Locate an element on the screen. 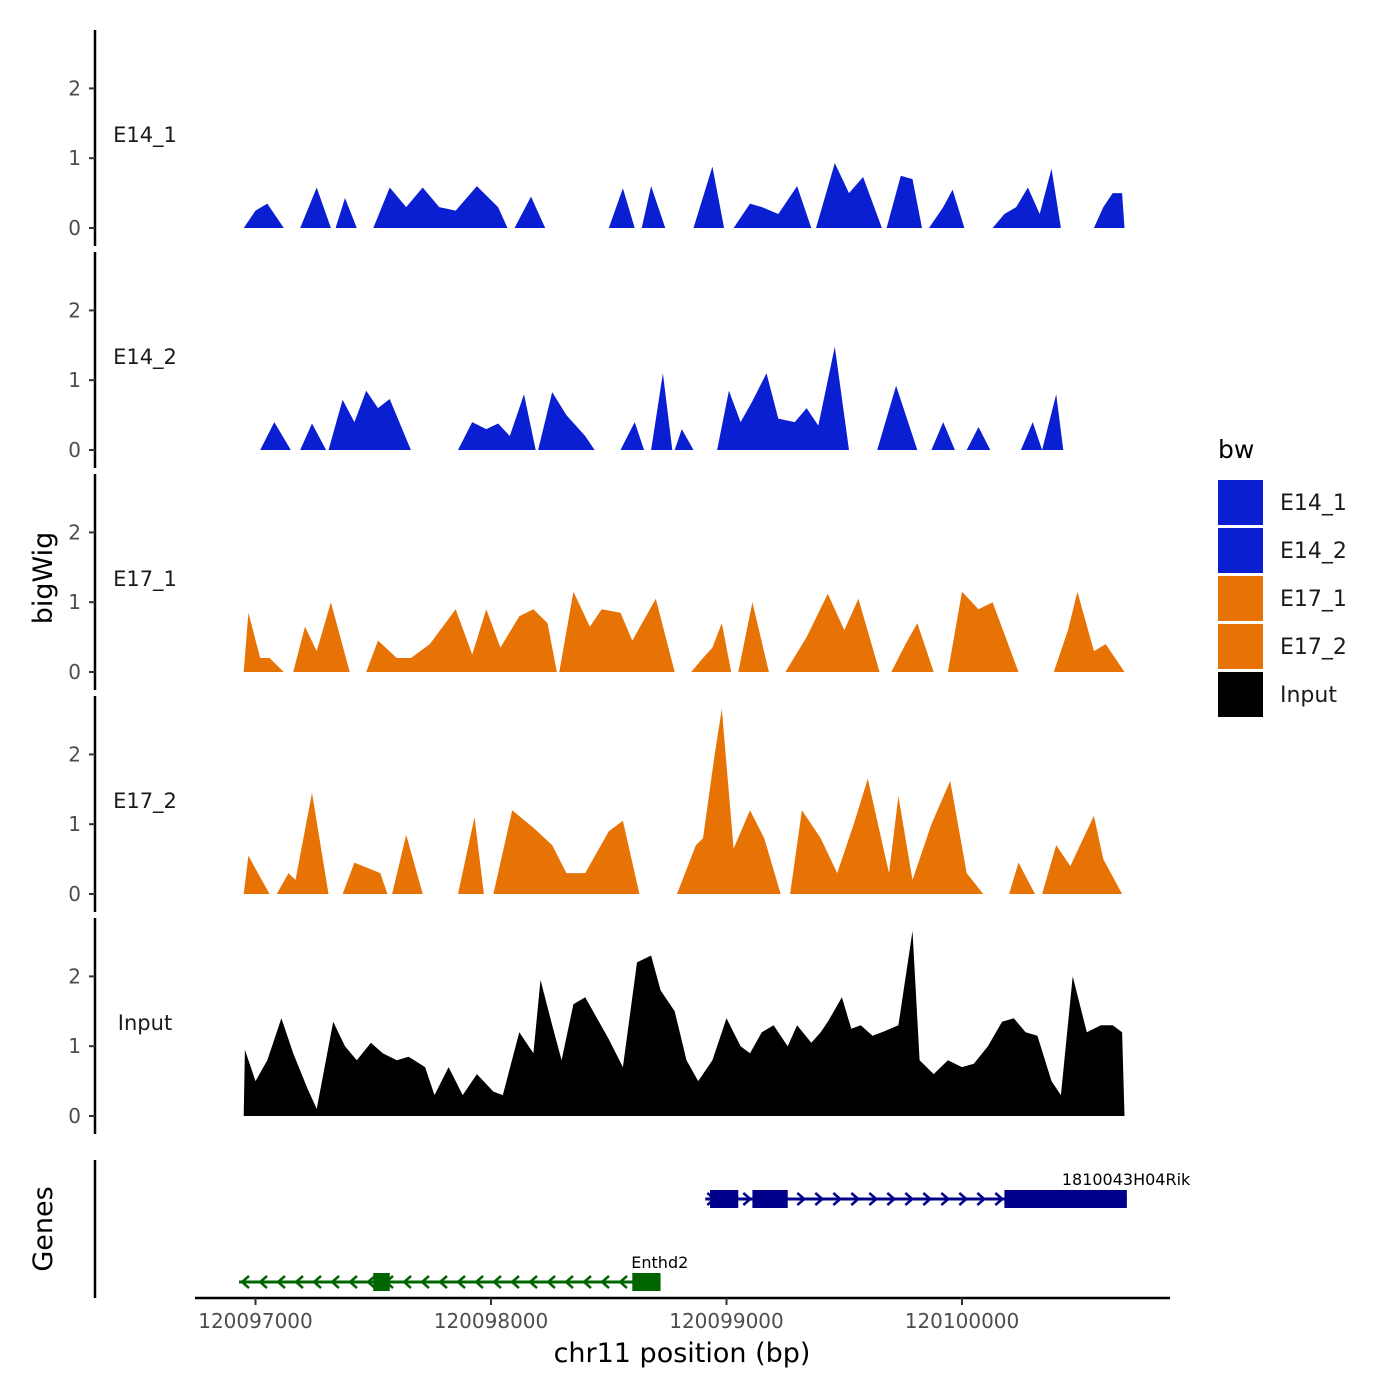  legend: bw E14_1 E14_2 E17_1 E17_2 Input is located at coordinates (1282, 576).